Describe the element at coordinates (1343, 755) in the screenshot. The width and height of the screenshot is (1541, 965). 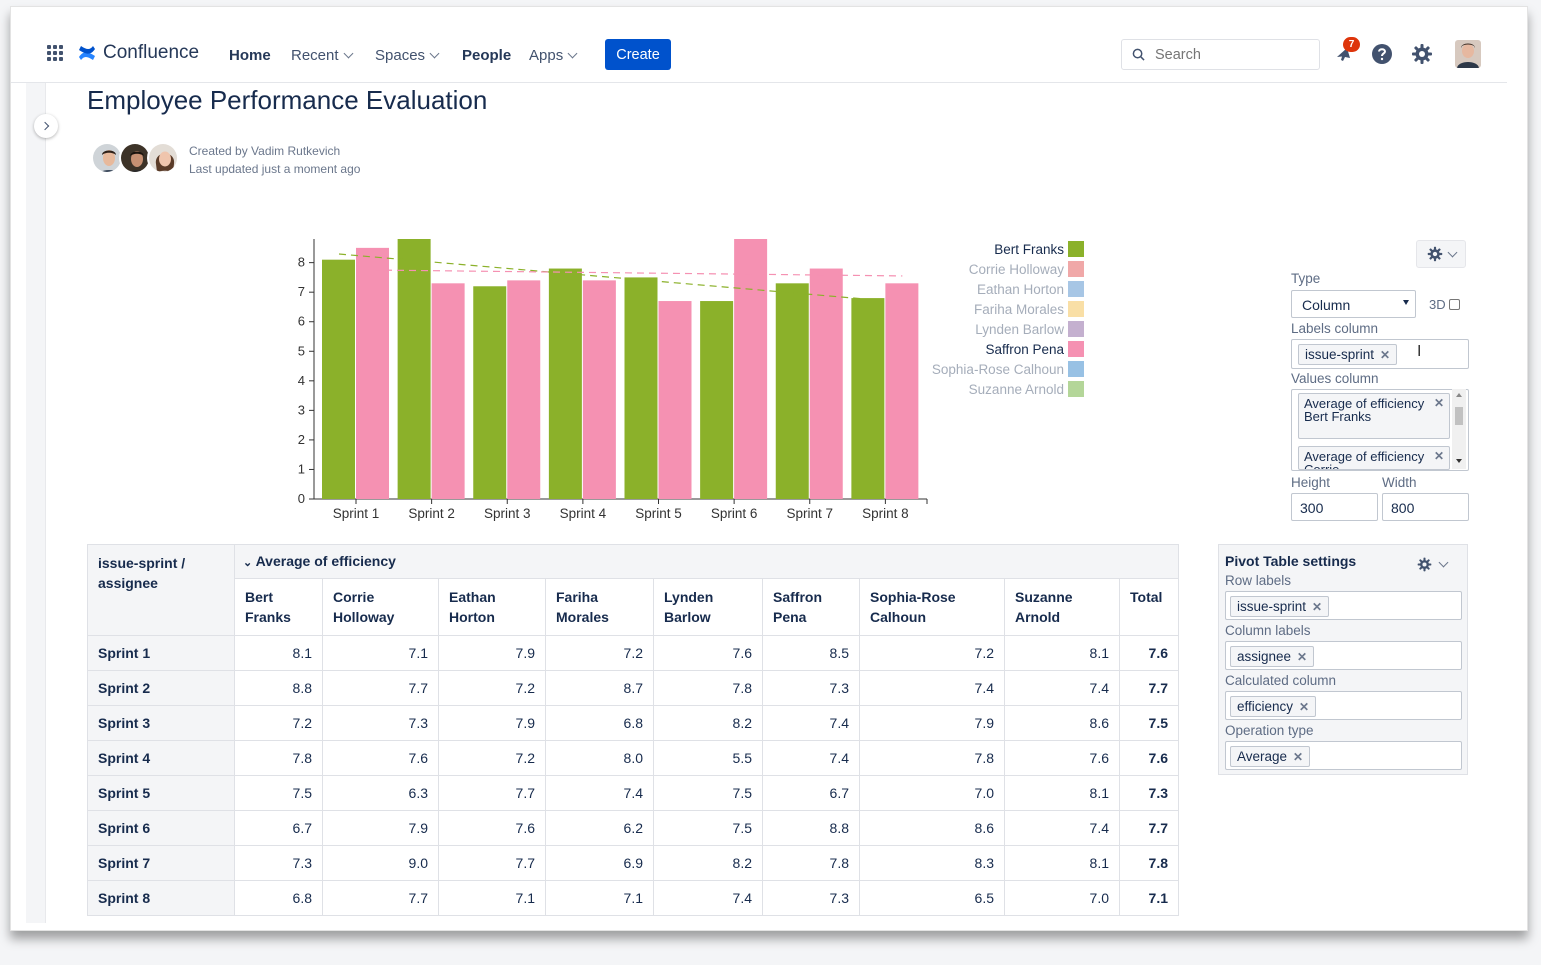
I see `operation-type-input: Average ✕` at that location.